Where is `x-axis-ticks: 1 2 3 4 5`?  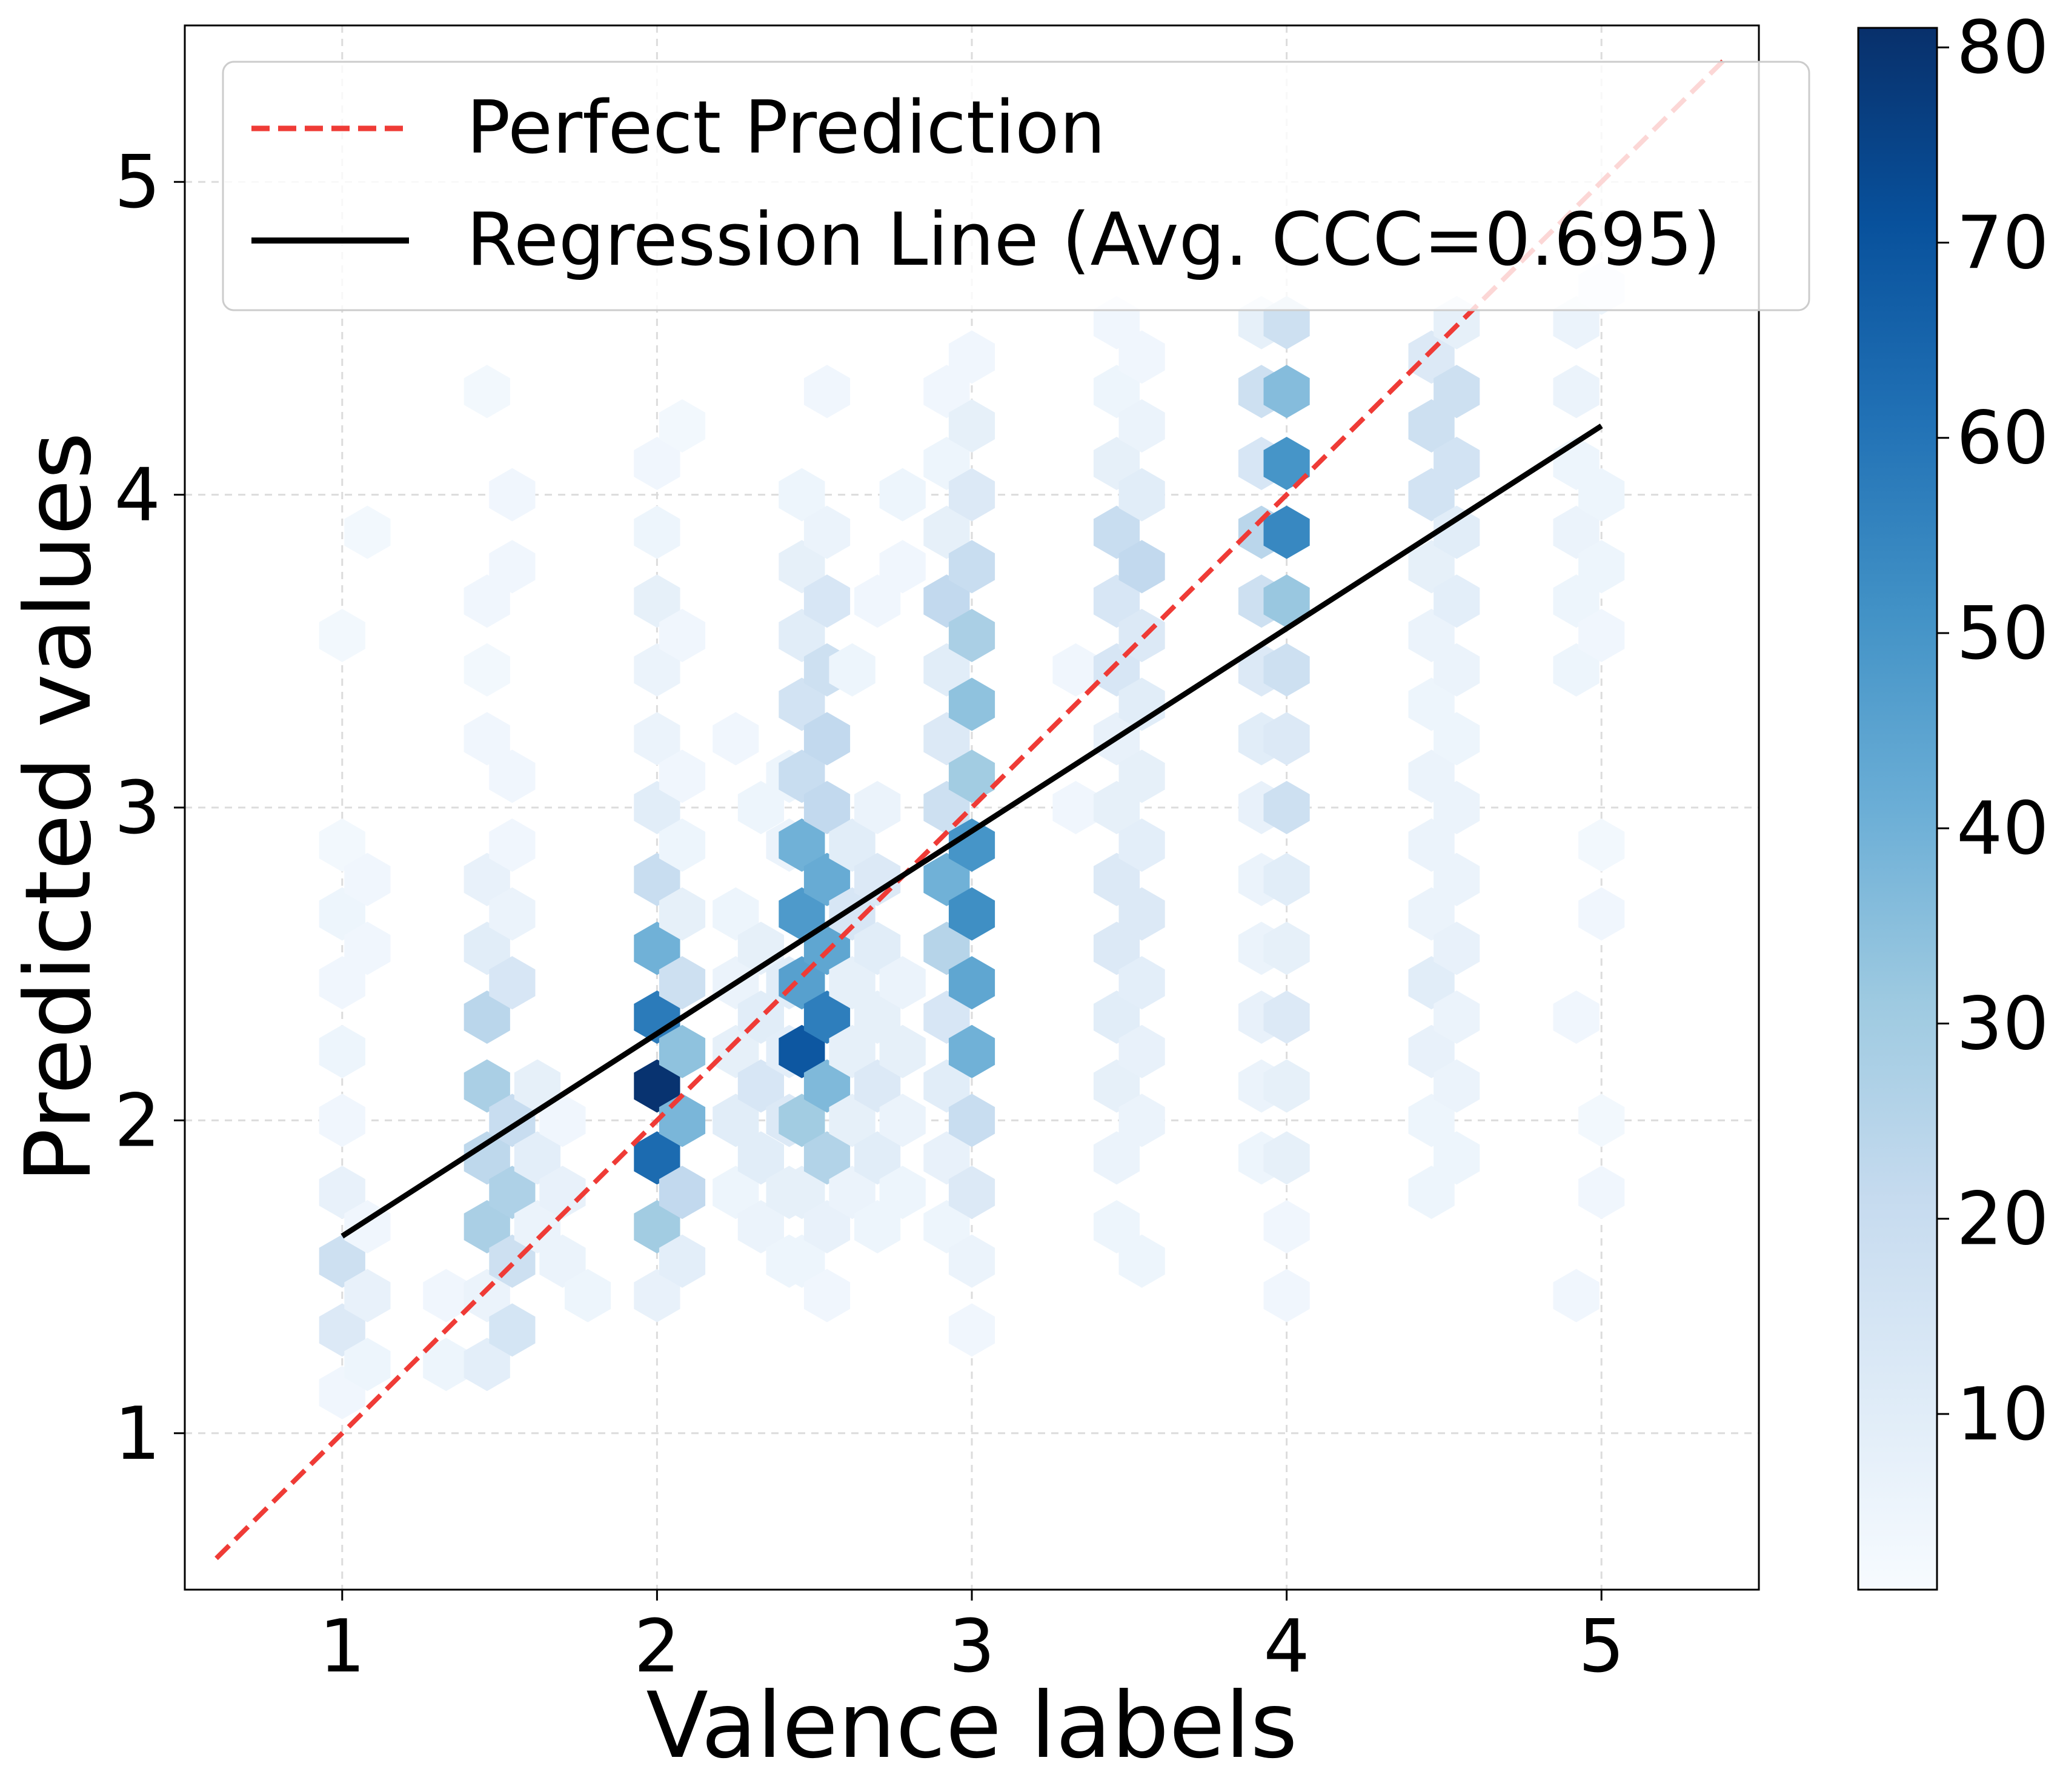
x-axis-ticks: 1 2 3 4 5 is located at coordinates (971, 1639).